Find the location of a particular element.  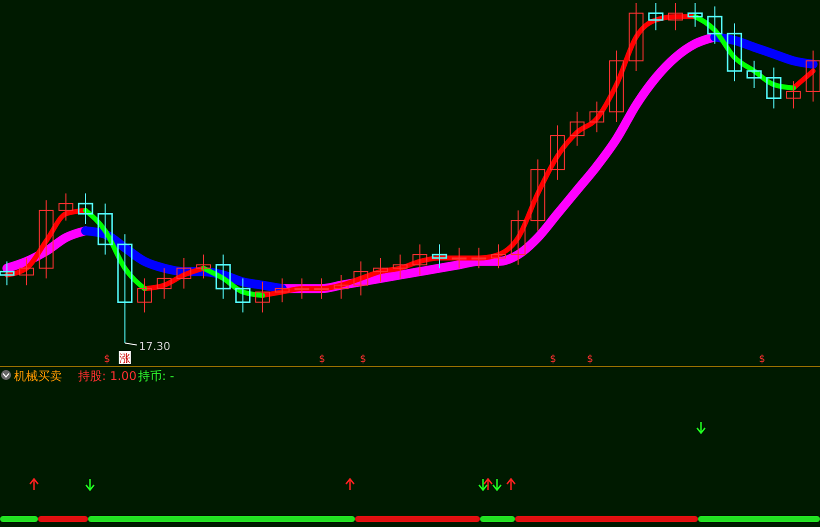

text: 涨 is located at coordinates (124, 358).